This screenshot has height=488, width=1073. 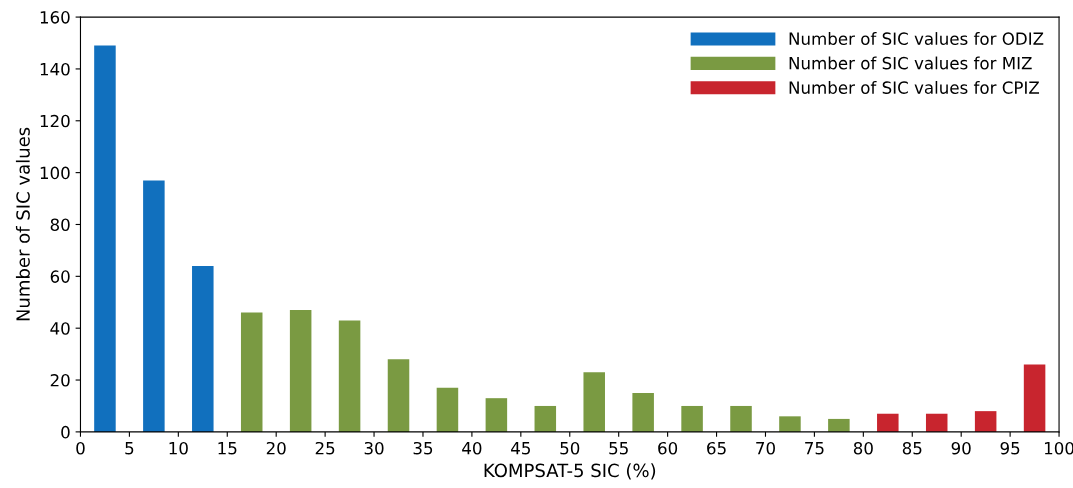 What do you see at coordinates (910, 63) in the screenshot?
I see `legend-label: Number of SIC values for MIZ` at bounding box center [910, 63].